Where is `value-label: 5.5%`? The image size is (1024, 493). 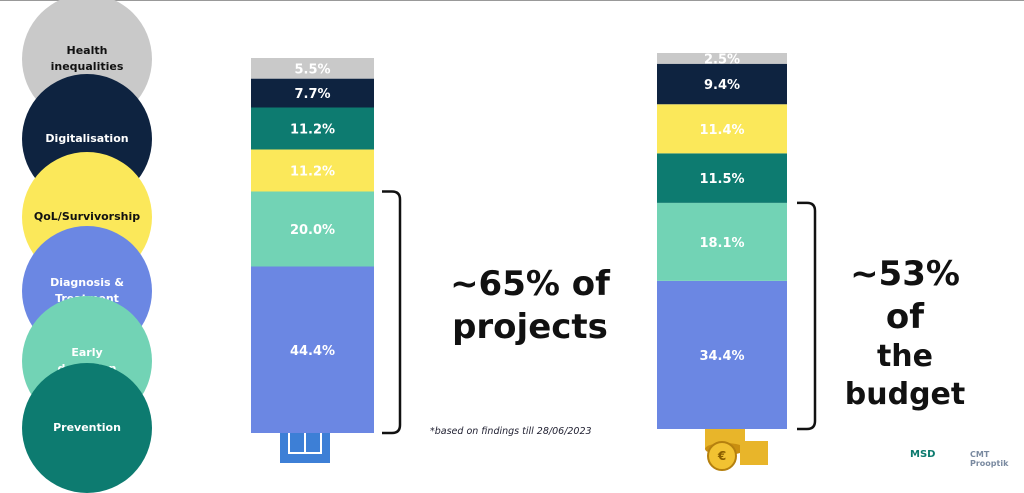
value-label: 5.5% is located at coordinates (312, 69).